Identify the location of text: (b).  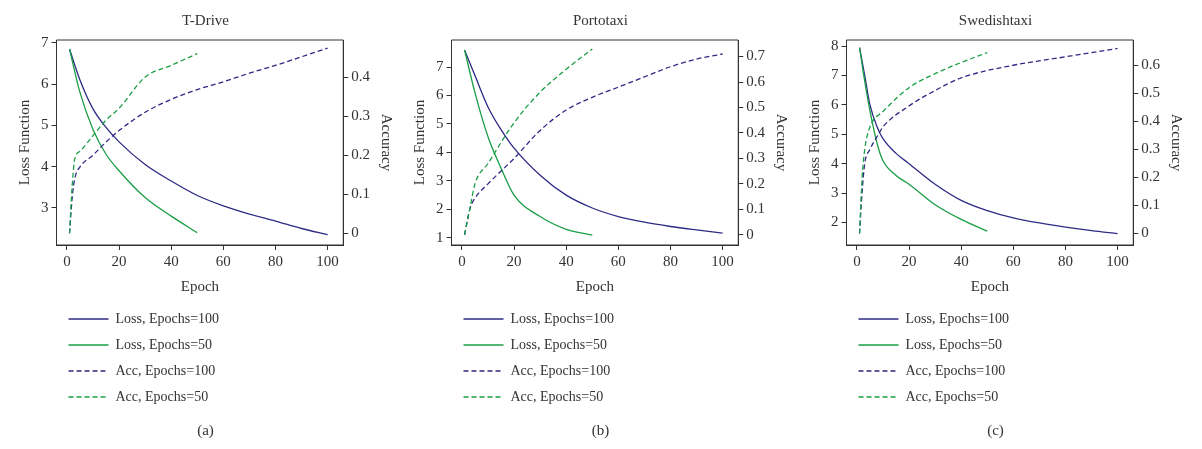
(600, 430).